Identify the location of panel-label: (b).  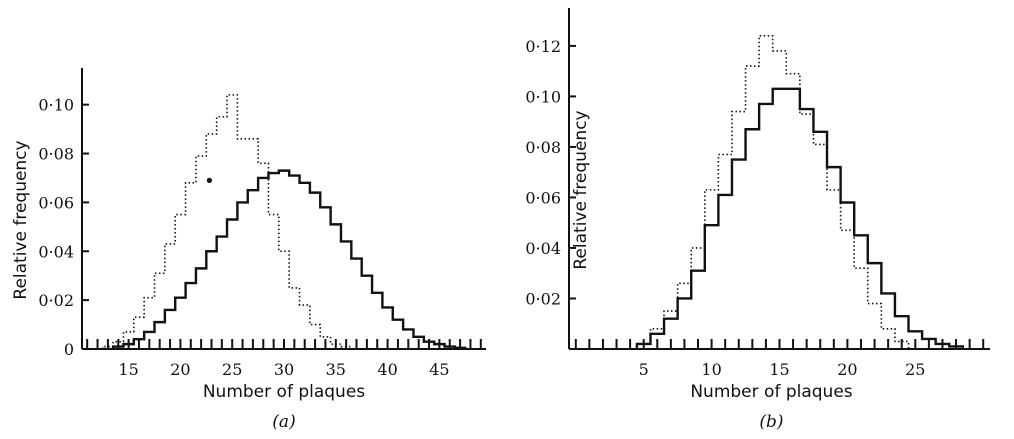
(771, 422).